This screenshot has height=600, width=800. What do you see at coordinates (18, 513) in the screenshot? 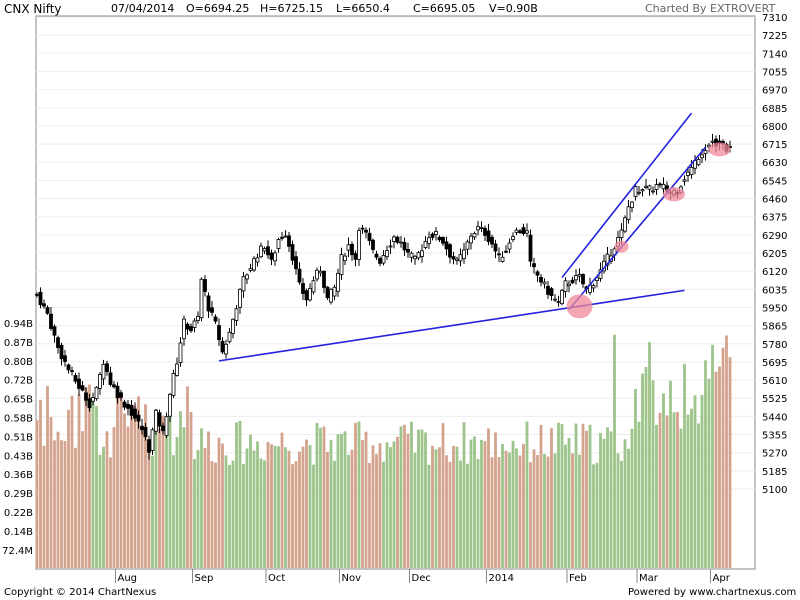
I see `volume-tick-label: 0.22B` at bounding box center [18, 513].